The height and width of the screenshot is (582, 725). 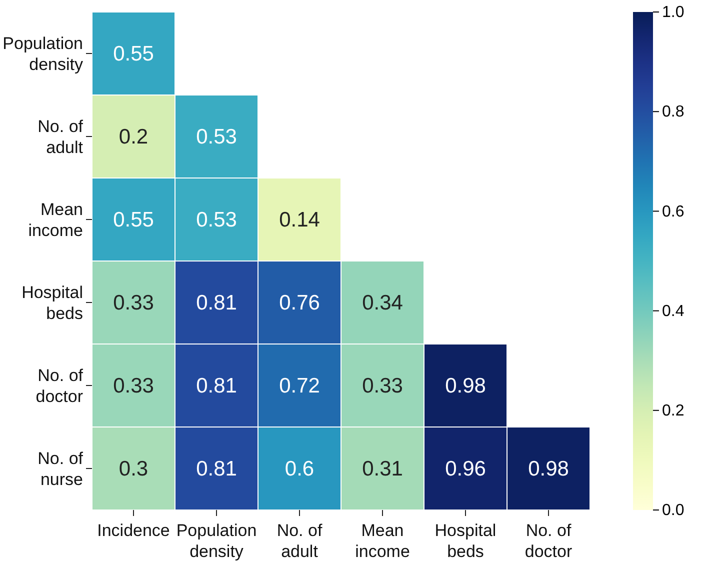 I want to click on x-tick-label: No. of adult, so click(x=299, y=541).